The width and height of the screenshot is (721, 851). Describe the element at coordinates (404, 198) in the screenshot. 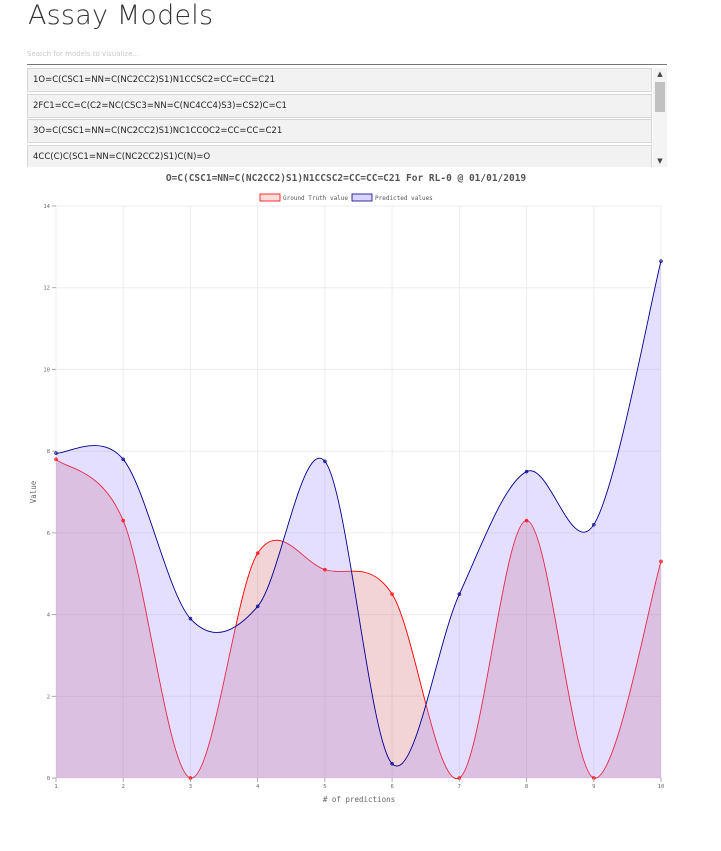

I see `legend-label-predicted: Predicted values` at that location.